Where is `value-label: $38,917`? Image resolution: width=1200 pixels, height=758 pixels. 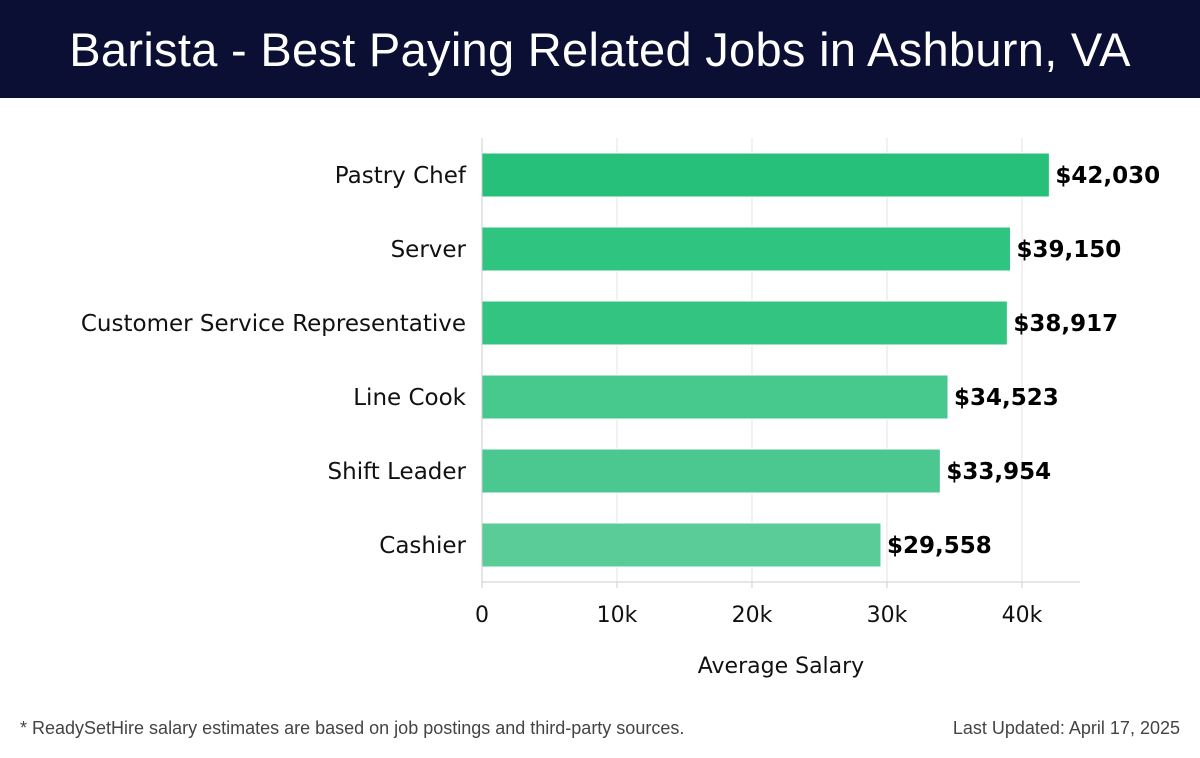
value-label: $38,917 is located at coordinates (1065, 324).